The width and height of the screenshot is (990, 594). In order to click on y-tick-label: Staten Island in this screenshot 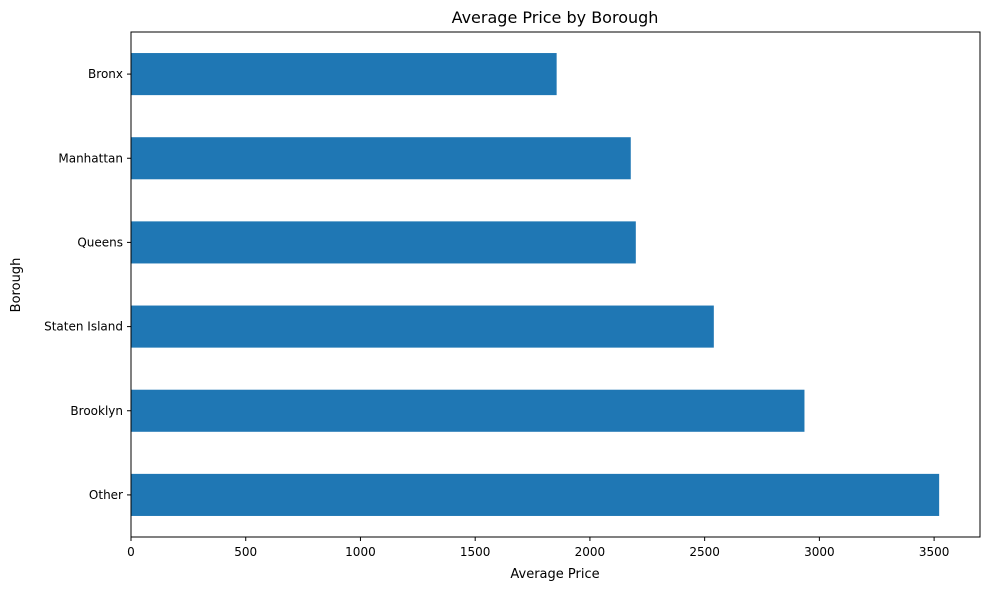, I will do `click(83, 327)`.